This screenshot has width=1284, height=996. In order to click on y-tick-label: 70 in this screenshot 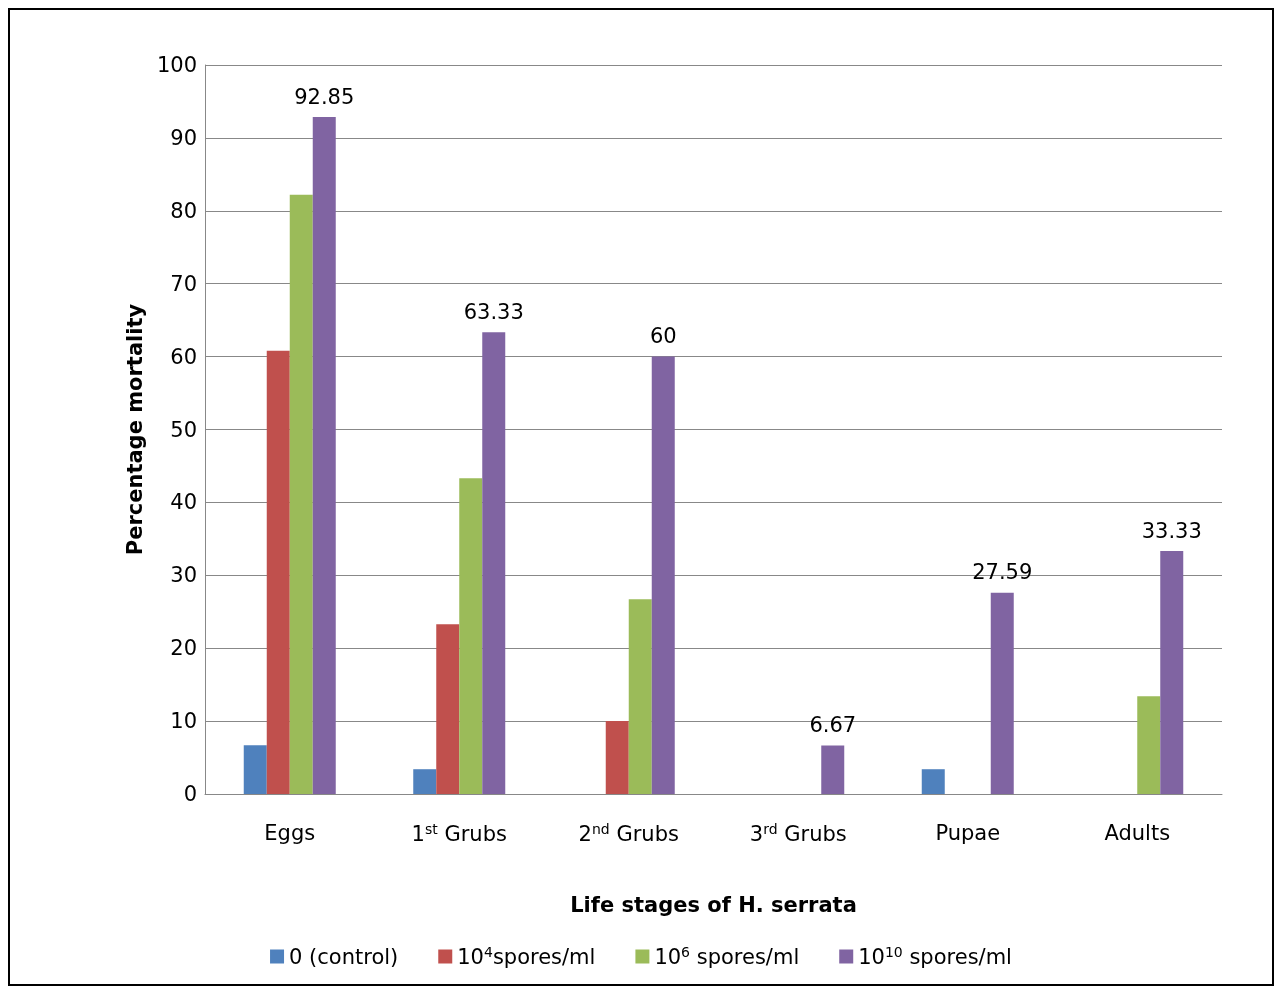, I will do `click(183, 283)`.